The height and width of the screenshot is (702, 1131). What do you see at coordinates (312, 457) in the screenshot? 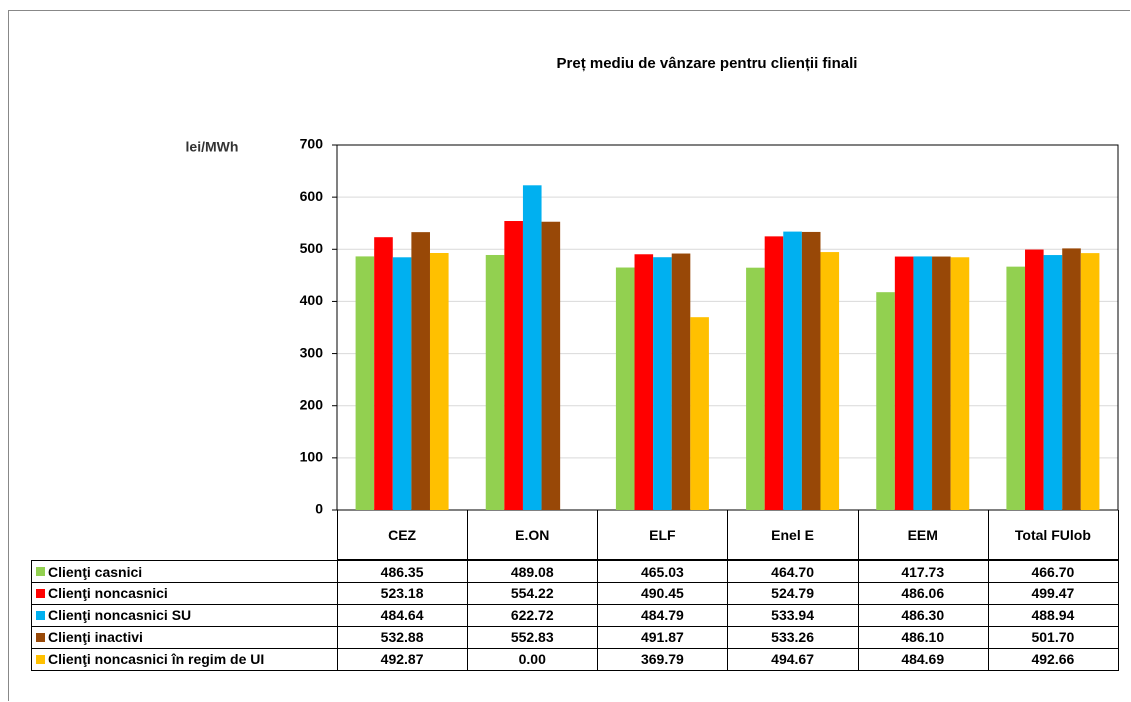
I see `y-tick-label: 100` at bounding box center [312, 457].